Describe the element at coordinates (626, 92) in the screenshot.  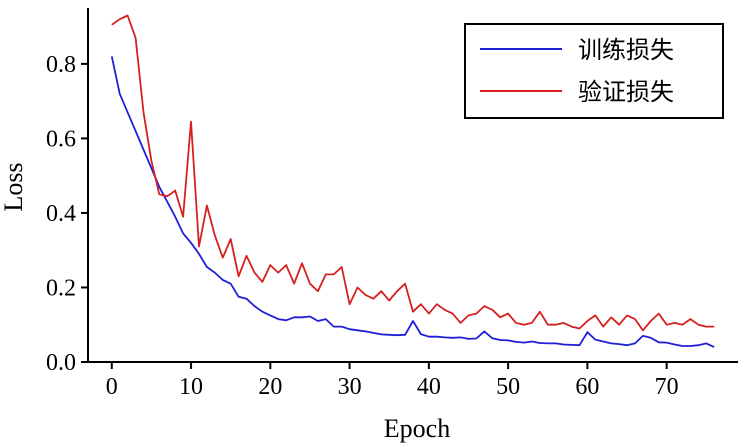
I see `legend-label-validation: 验证损失` at that location.